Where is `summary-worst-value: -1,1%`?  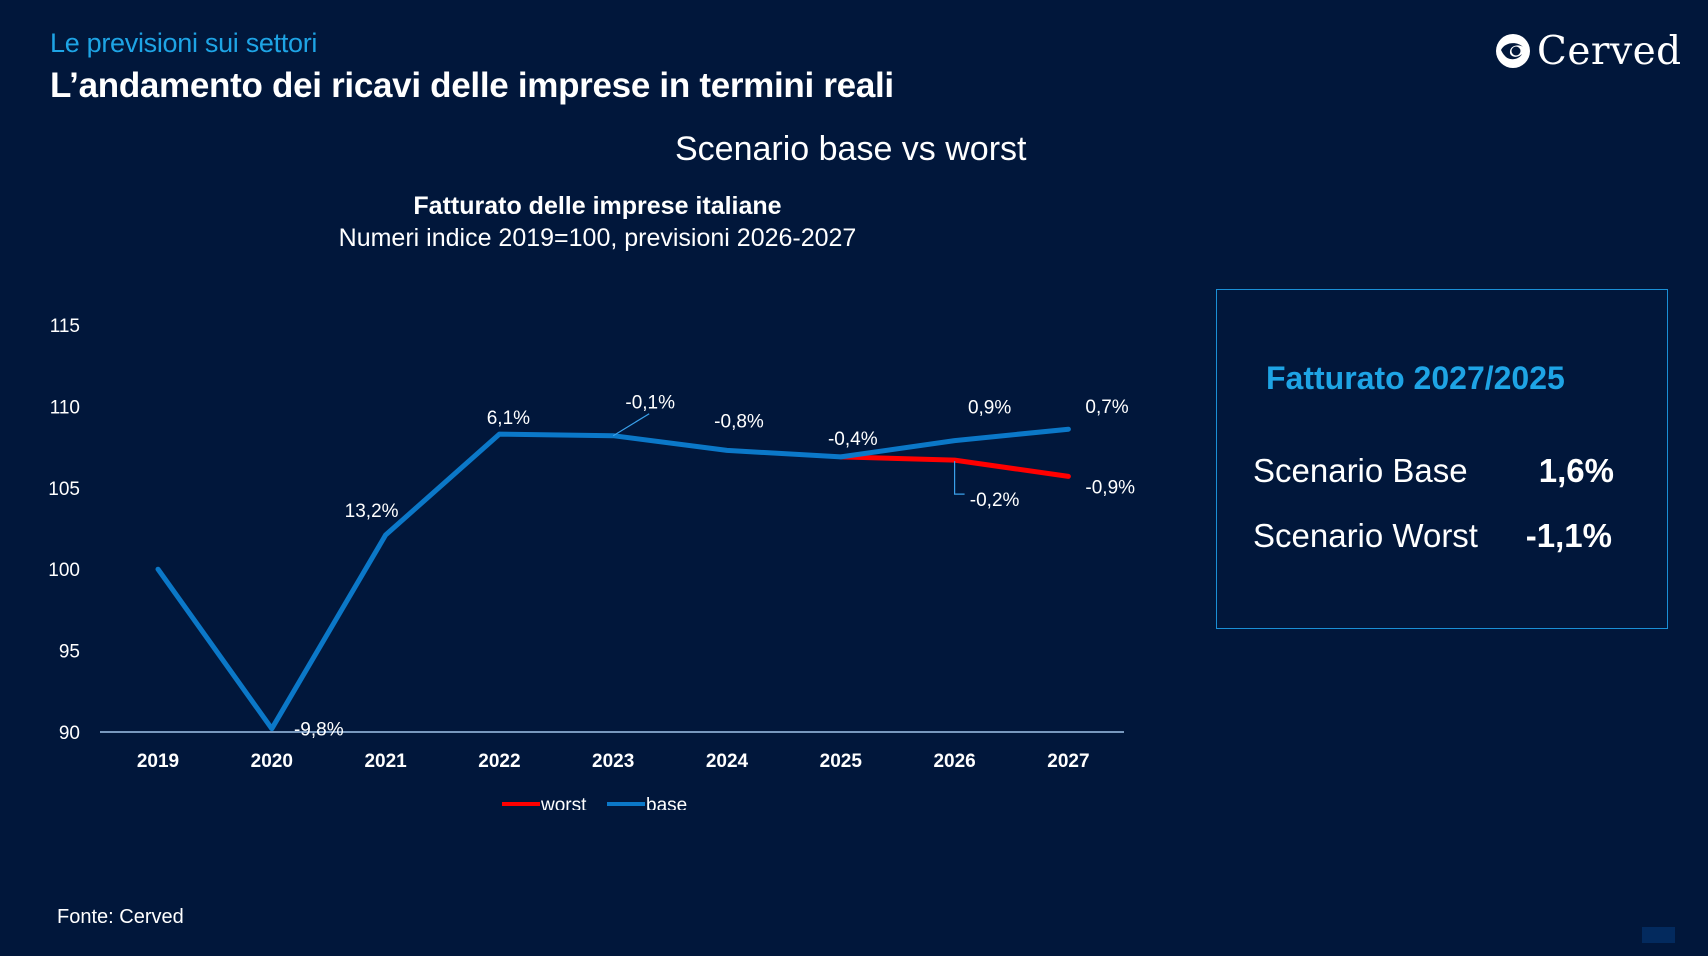 summary-worst-value: -1,1% is located at coordinates (1568, 535).